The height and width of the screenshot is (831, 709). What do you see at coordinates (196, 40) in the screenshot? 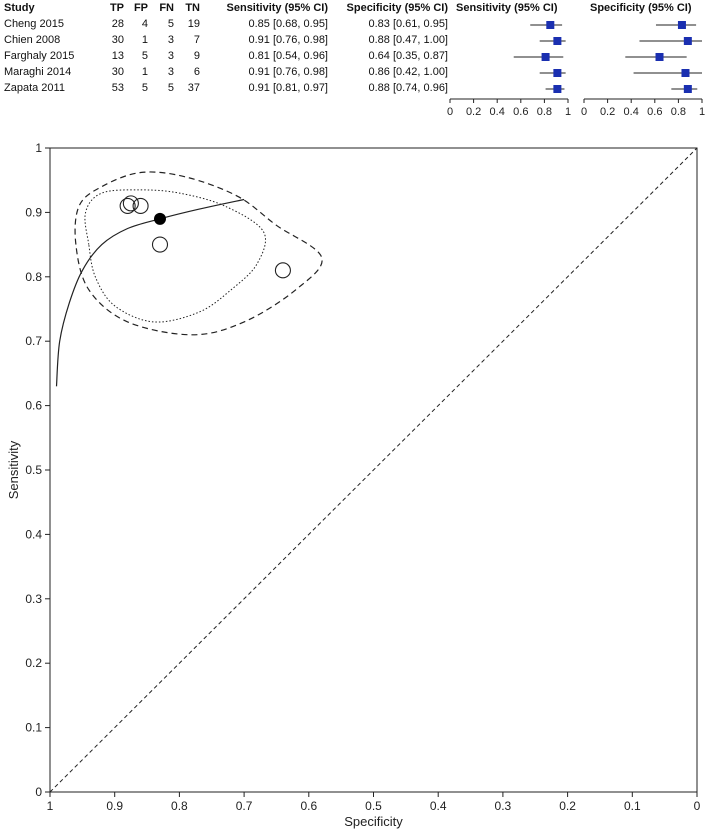
I see `tn-value: 7` at bounding box center [196, 40].